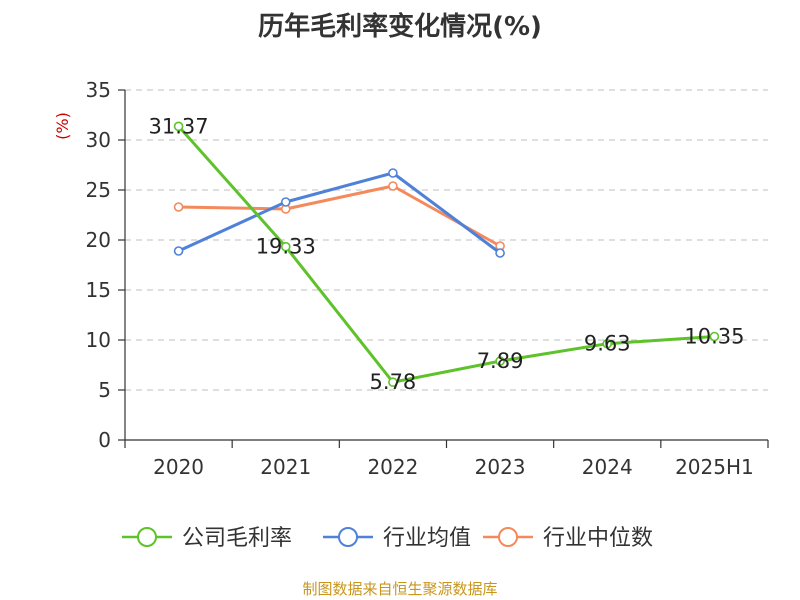 The height and width of the screenshot is (600, 800). Describe the element at coordinates (607, 467) in the screenshot. I see `x-tick-label: 2024` at that location.